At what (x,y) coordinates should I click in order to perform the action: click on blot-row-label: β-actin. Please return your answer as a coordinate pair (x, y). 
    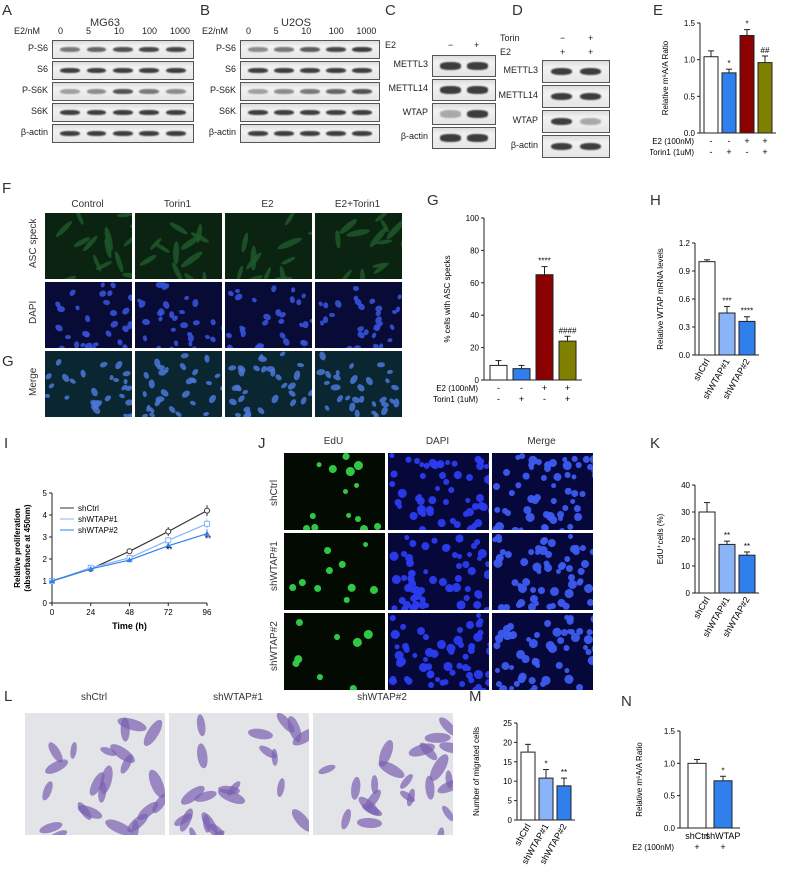
    Looking at the image, I should click on (34, 131).